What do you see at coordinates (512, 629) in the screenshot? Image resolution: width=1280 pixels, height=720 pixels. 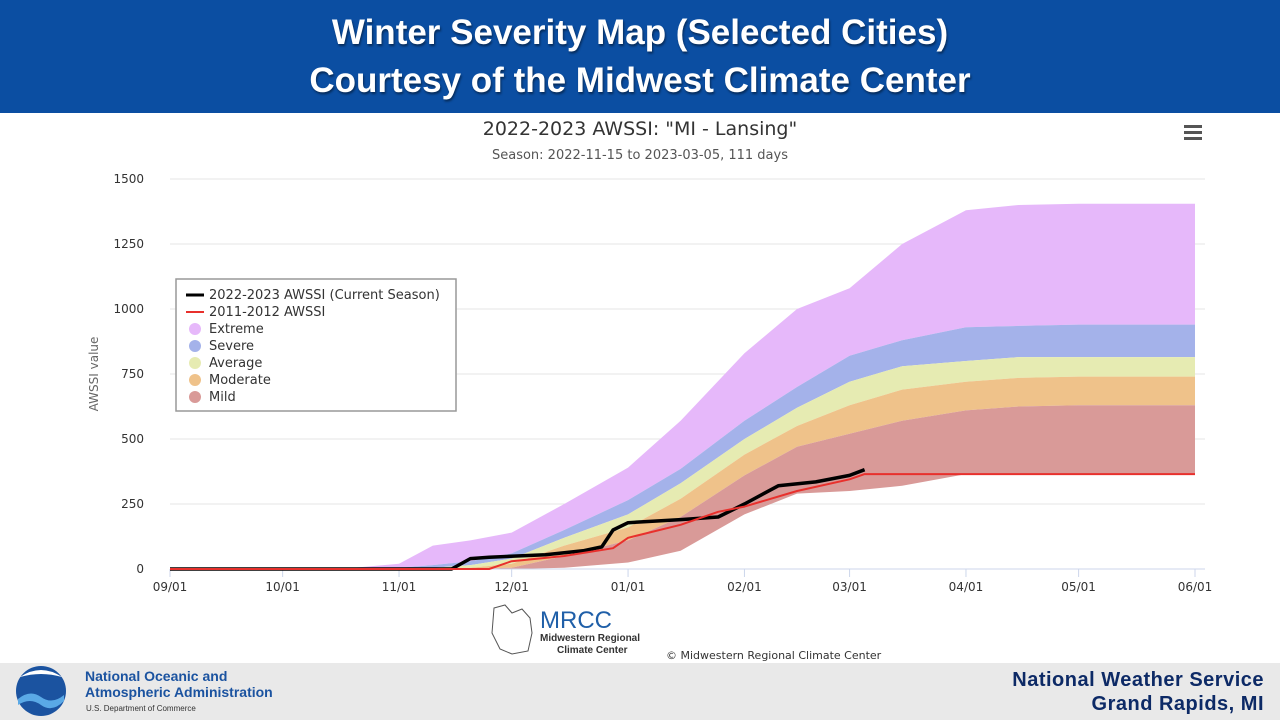 I see `midwest-map-icon` at bounding box center [512, 629].